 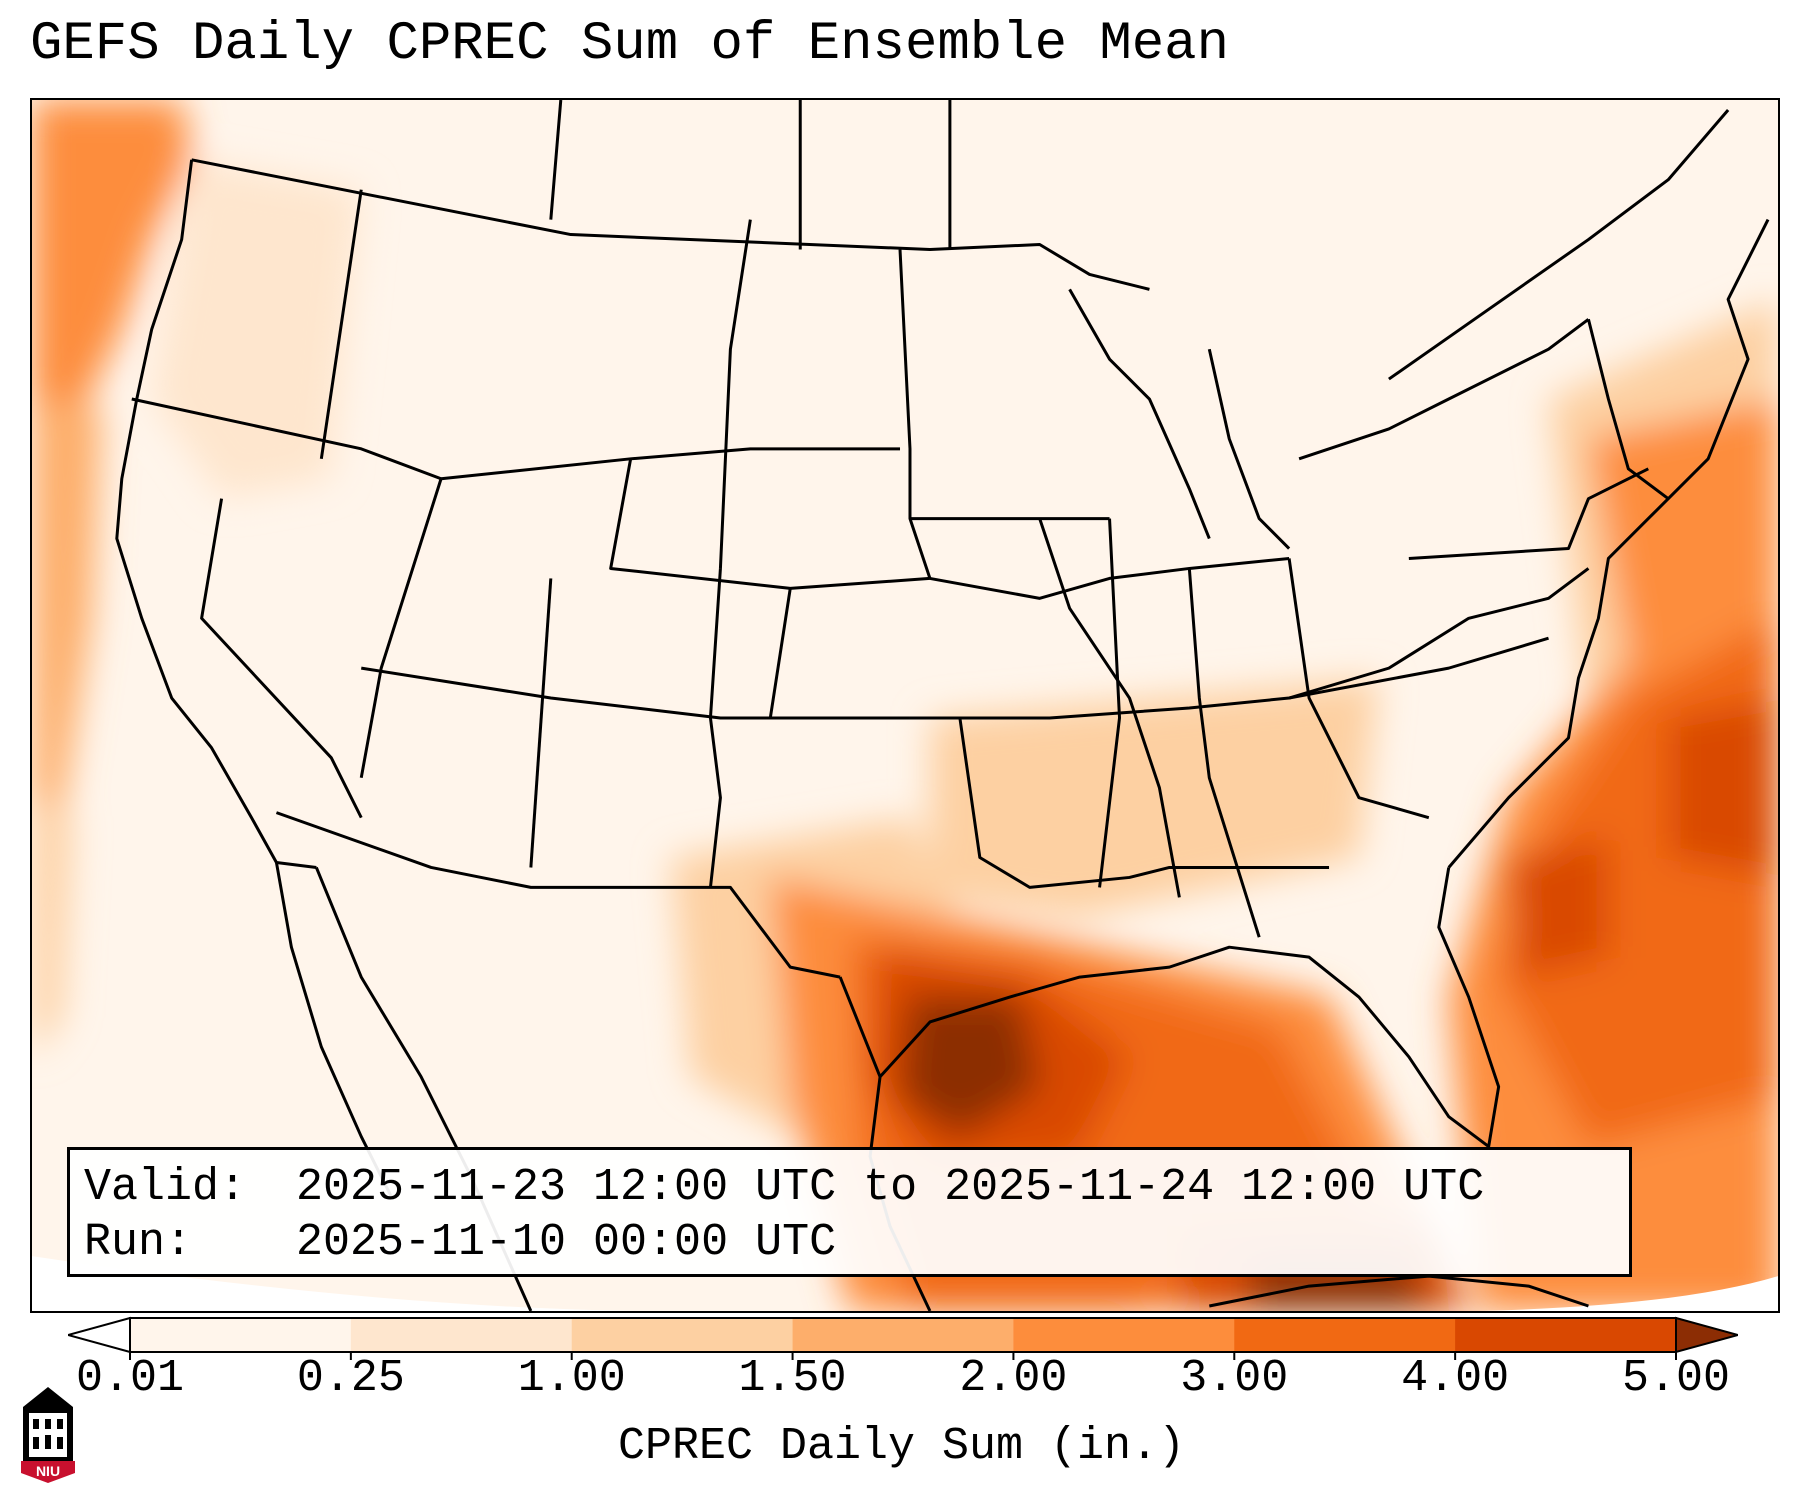 I want to click on us-canada-border, so click(x=670, y=224).